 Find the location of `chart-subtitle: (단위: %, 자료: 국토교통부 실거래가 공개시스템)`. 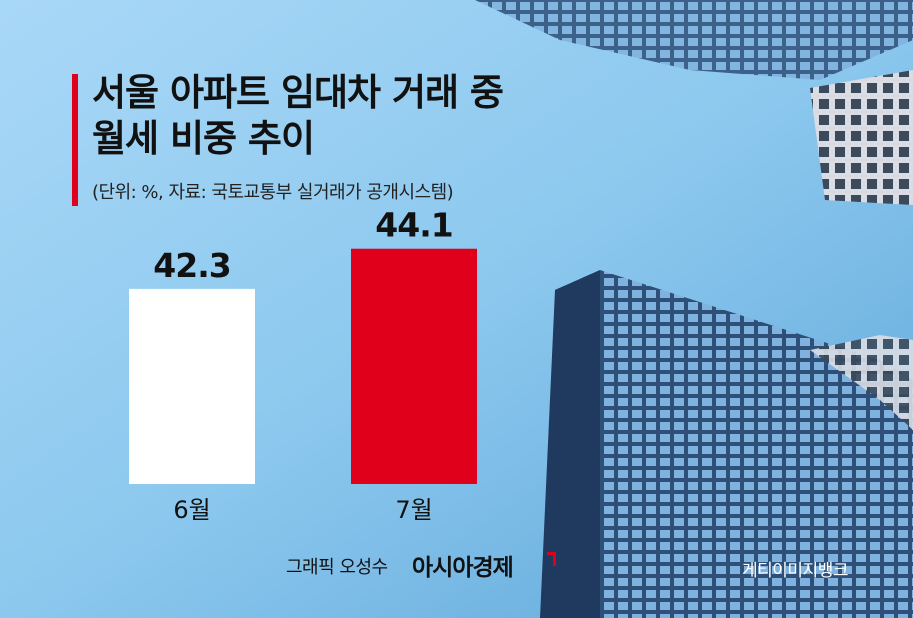

chart-subtitle: (단위: %, 자료: 국토교통부 실거래가 공개시스템) is located at coordinates (273, 192).